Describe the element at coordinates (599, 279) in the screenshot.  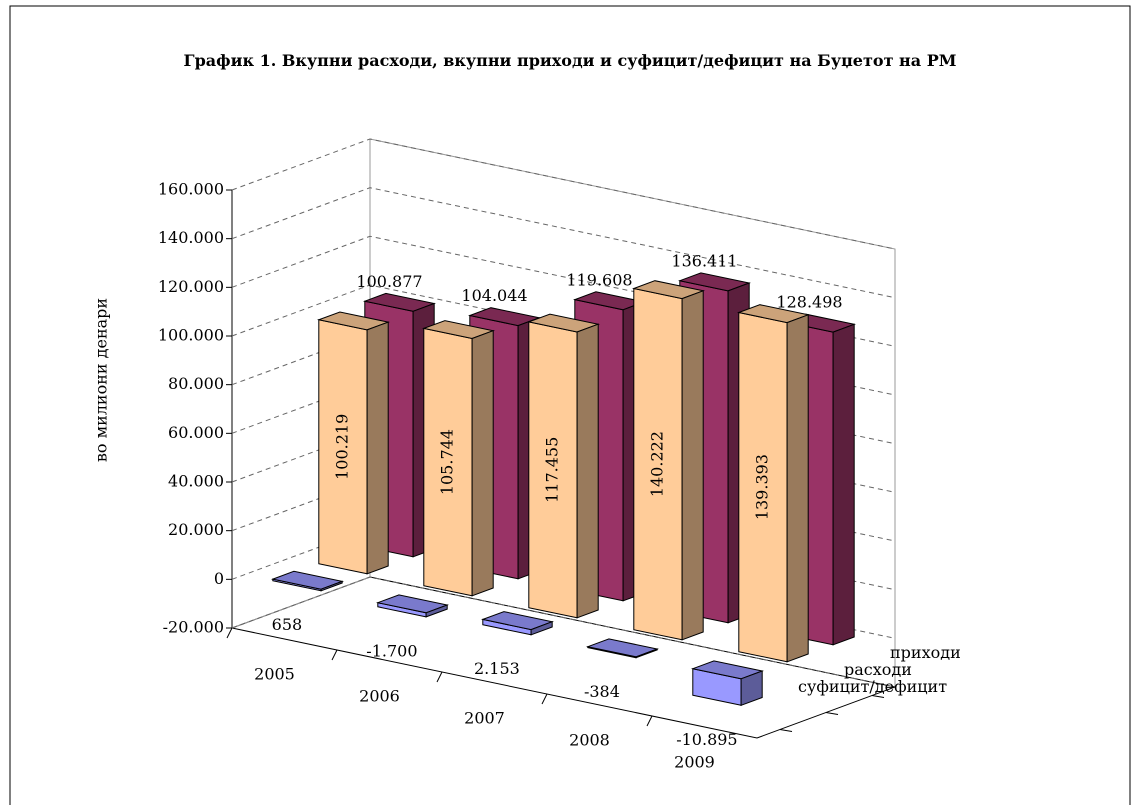
I see `data-label: 119.608` at that location.